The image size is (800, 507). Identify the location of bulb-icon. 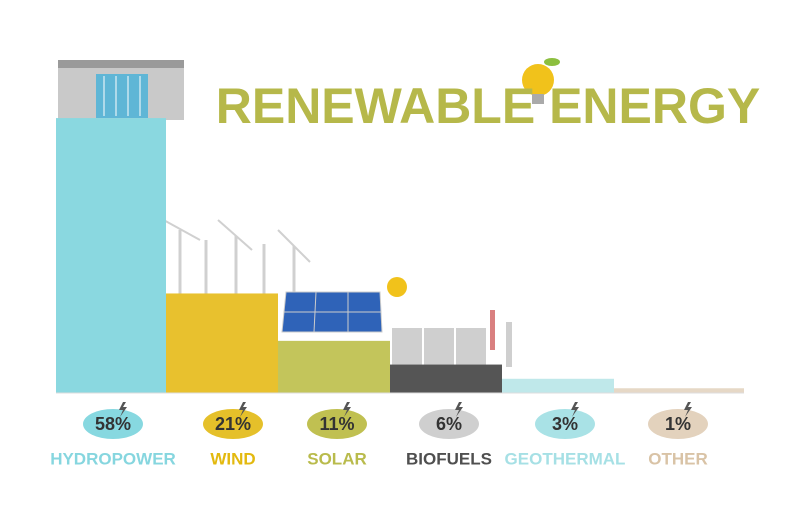
(541, 81).